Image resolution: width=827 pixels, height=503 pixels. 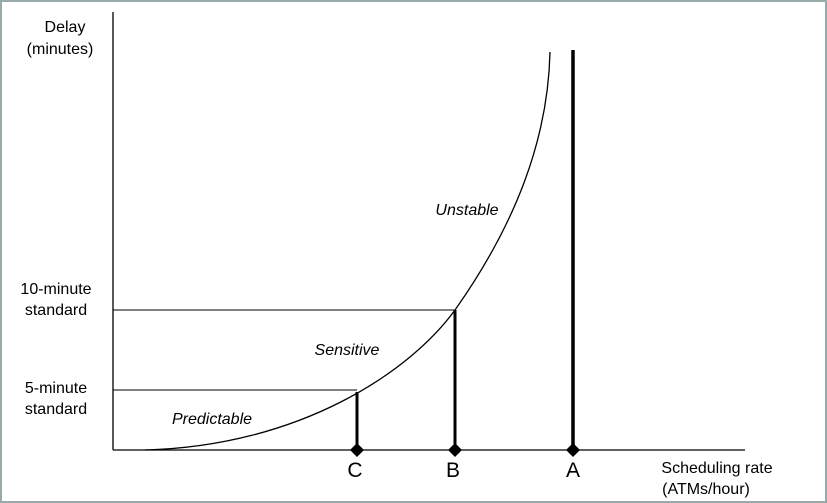 I want to click on marker-label: A, so click(x=573, y=470).